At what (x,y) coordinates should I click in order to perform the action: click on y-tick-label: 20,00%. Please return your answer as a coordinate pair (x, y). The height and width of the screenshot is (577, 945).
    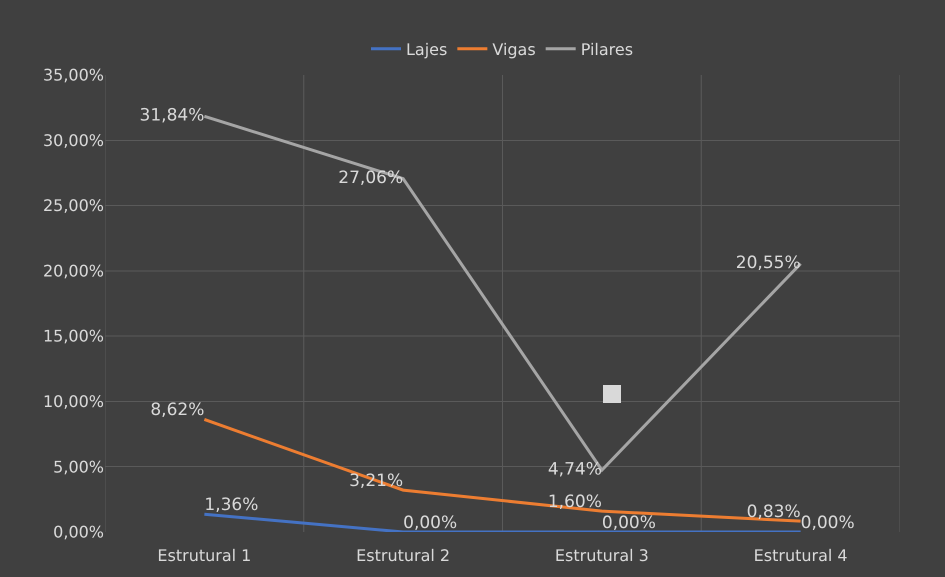
    Looking at the image, I should click on (73, 270).